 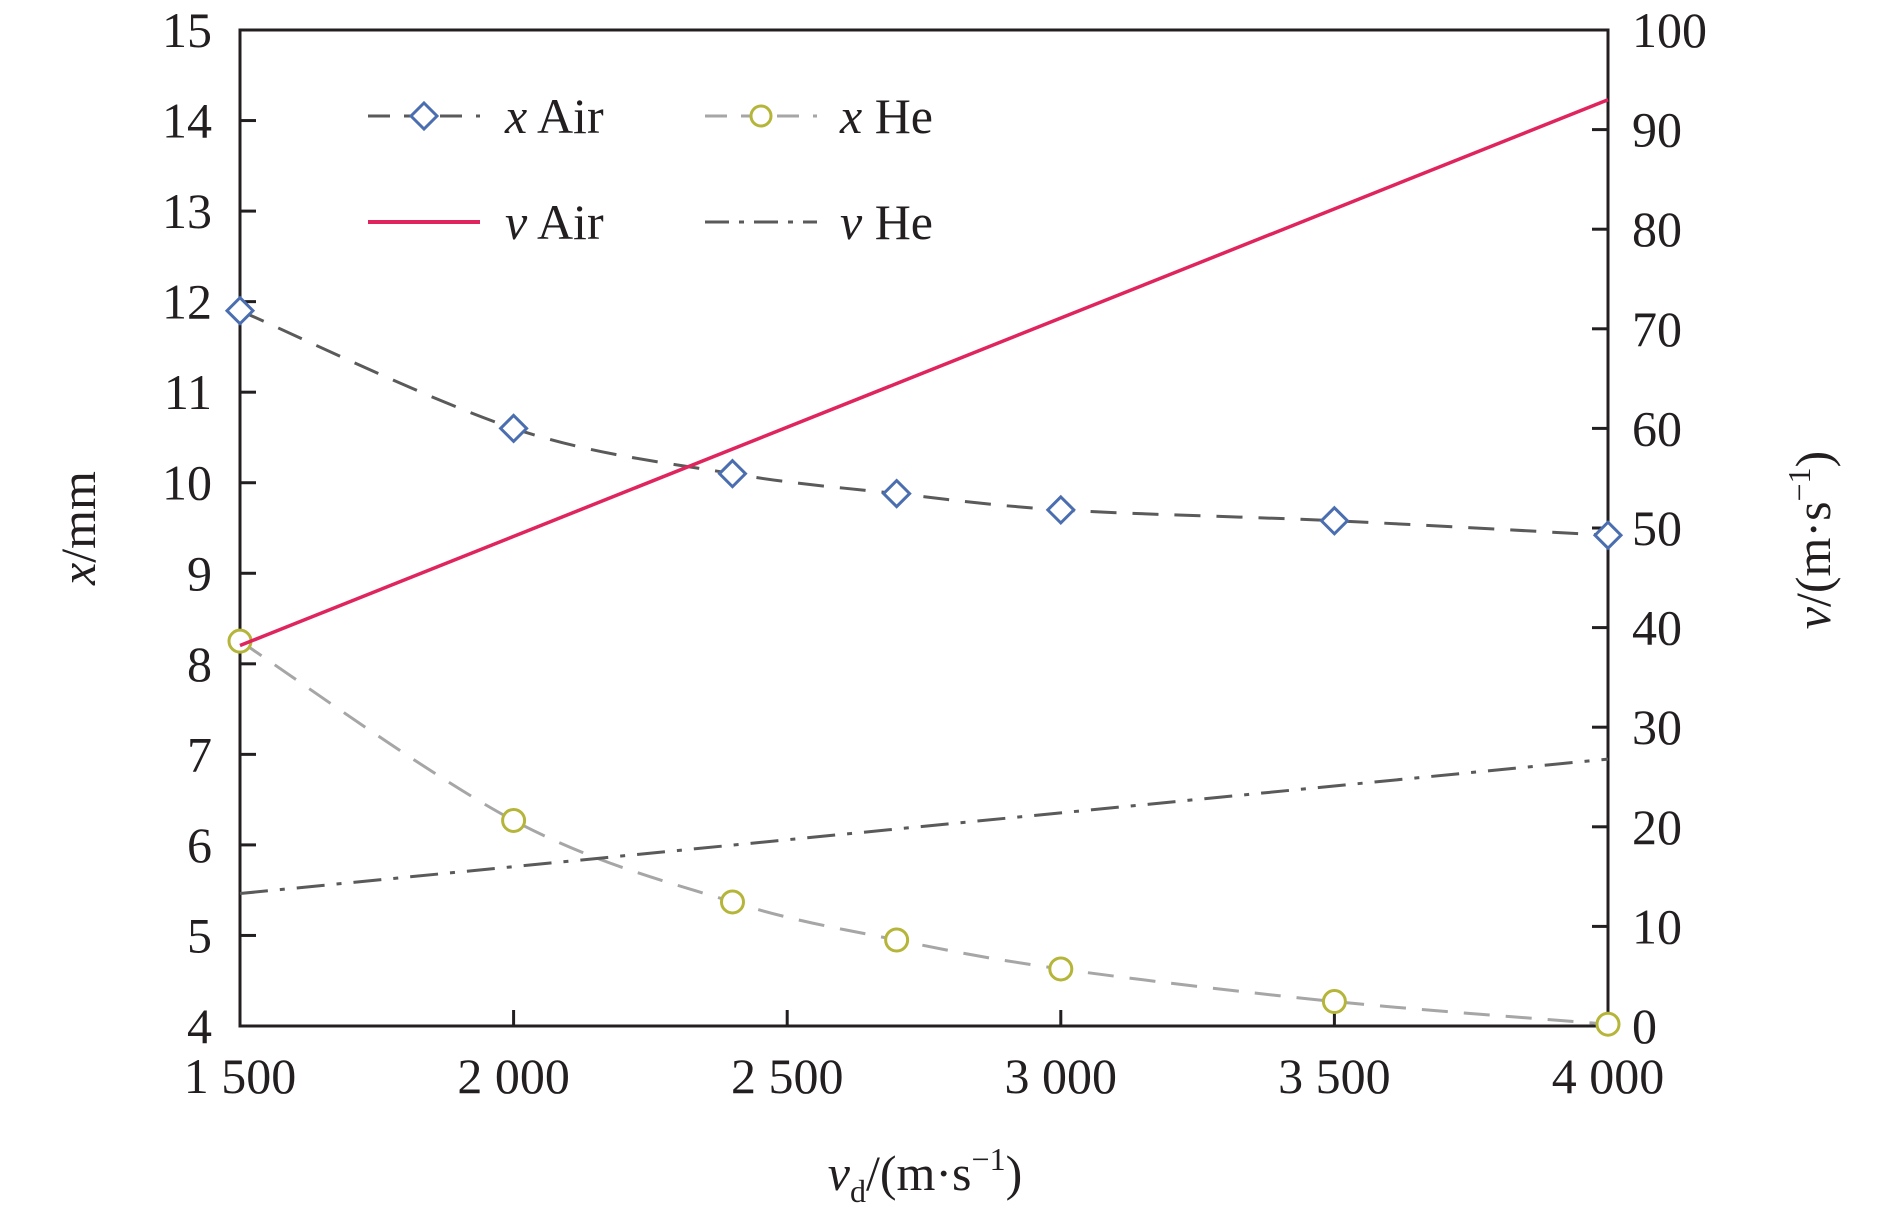 I want to click on legend: x Air x He v Air v He, so click(x=650, y=169).